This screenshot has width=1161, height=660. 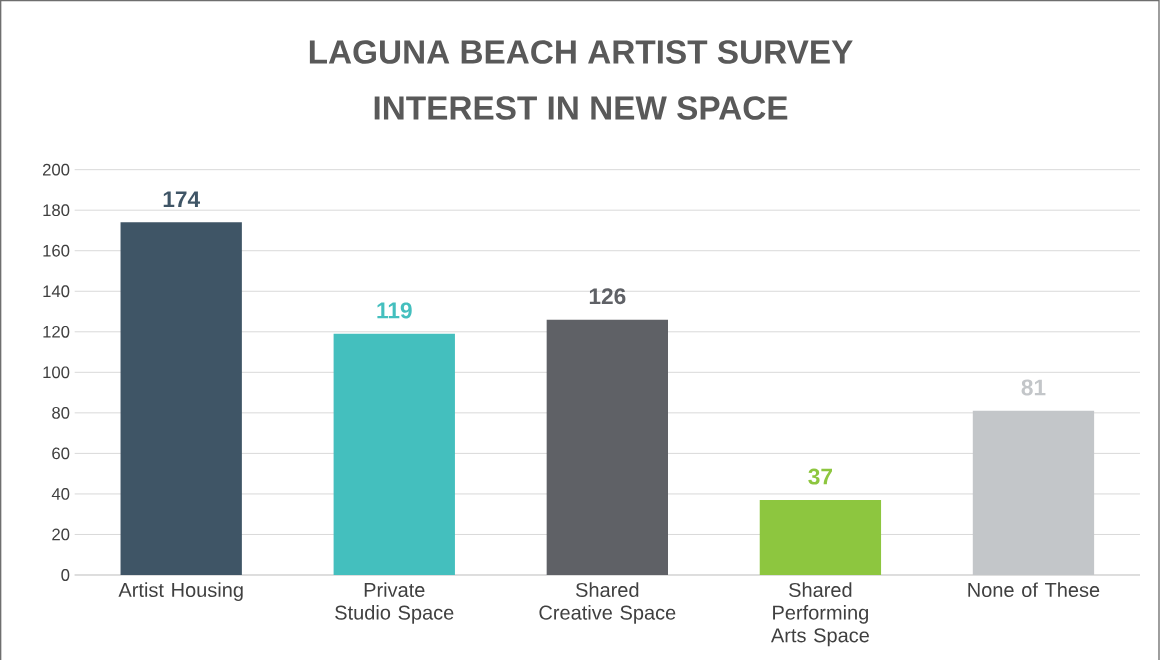 I want to click on y-tick-label: 40, so click(x=60, y=494).